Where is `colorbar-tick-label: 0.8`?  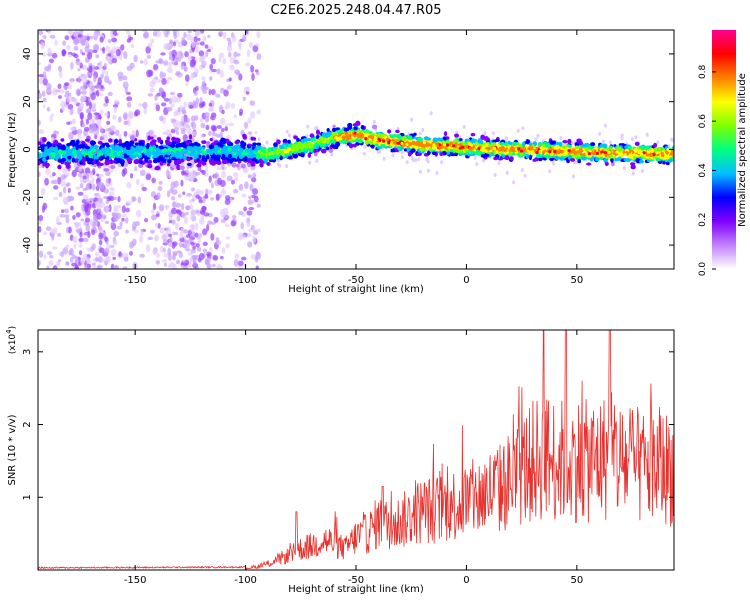 colorbar-tick-label: 0.8 is located at coordinates (703, 71).